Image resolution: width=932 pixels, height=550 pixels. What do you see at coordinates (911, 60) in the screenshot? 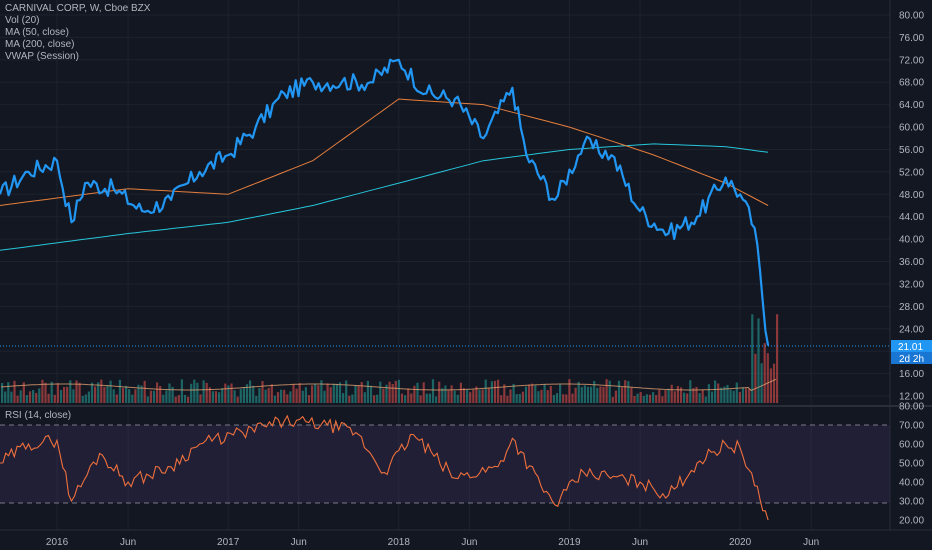
I see `price-tick-label: 72.00` at bounding box center [911, 60].